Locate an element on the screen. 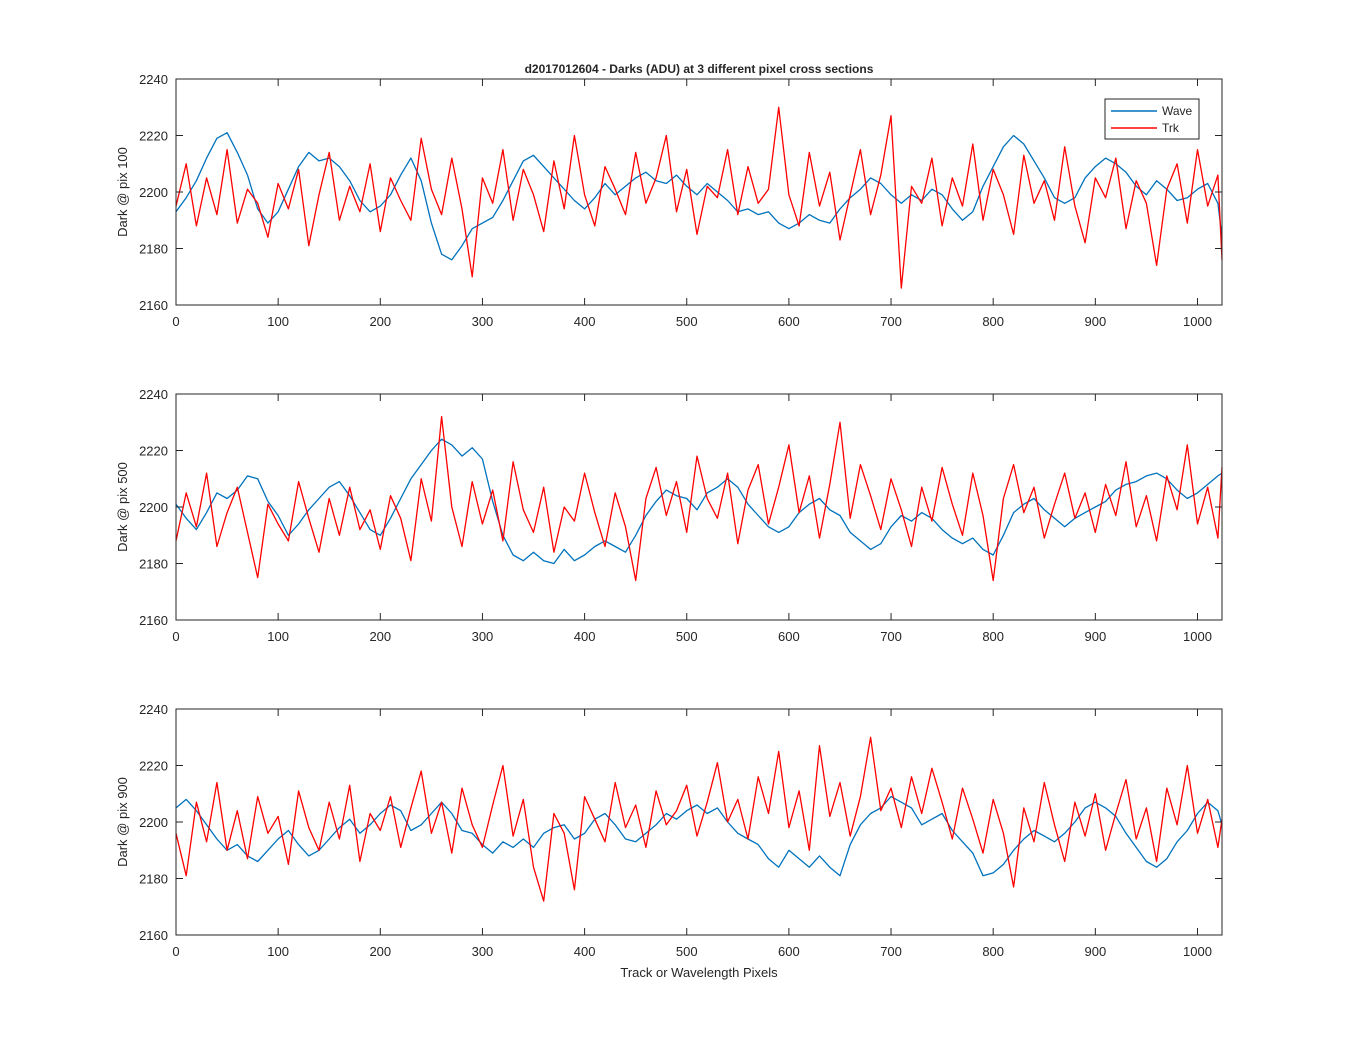 This screenshot has height=1055, width=1350. y-axis-label: Dark @ pix 500 is located at coordinates (122, 507).